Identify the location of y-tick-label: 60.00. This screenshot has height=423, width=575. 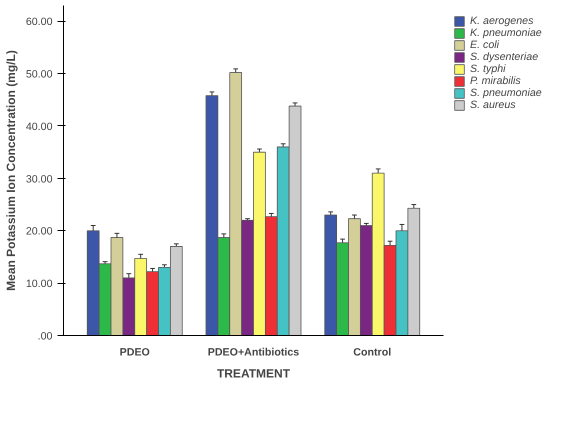
(39, 22).